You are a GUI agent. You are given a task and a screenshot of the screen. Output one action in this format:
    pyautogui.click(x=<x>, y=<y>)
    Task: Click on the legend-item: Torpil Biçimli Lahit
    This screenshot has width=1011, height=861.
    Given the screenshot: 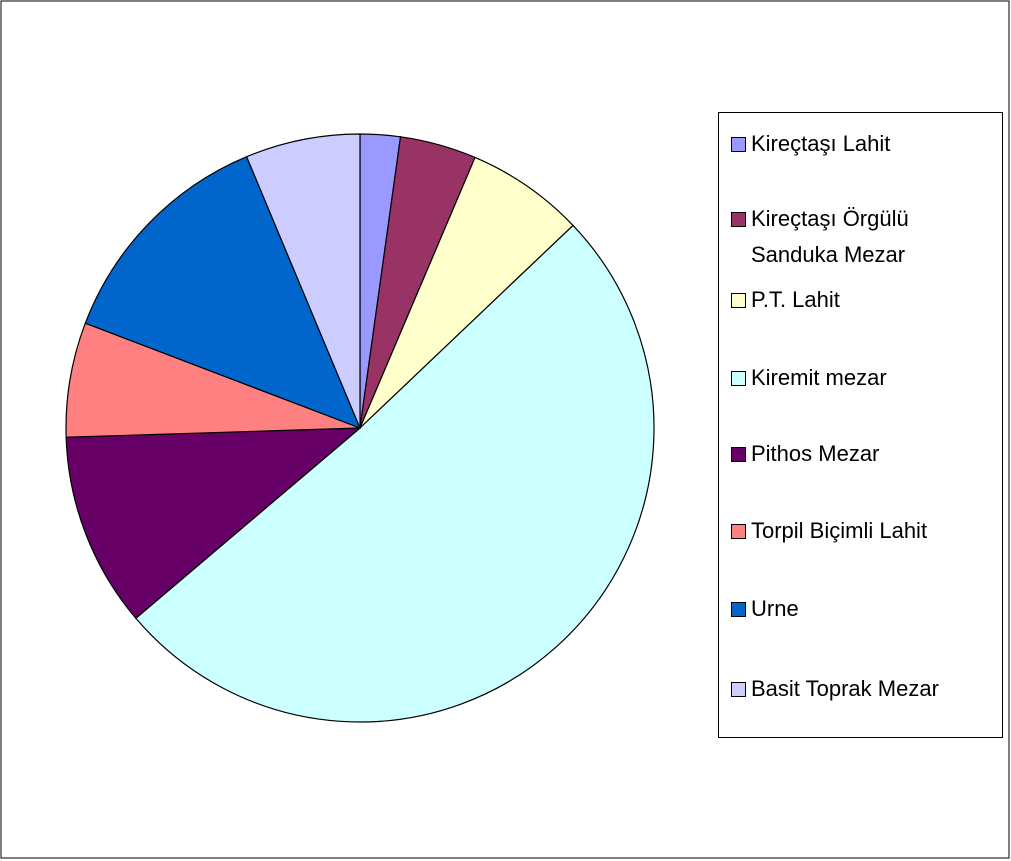 What is the action you would take?
    pyautogui.click(x=865, y=531)
    